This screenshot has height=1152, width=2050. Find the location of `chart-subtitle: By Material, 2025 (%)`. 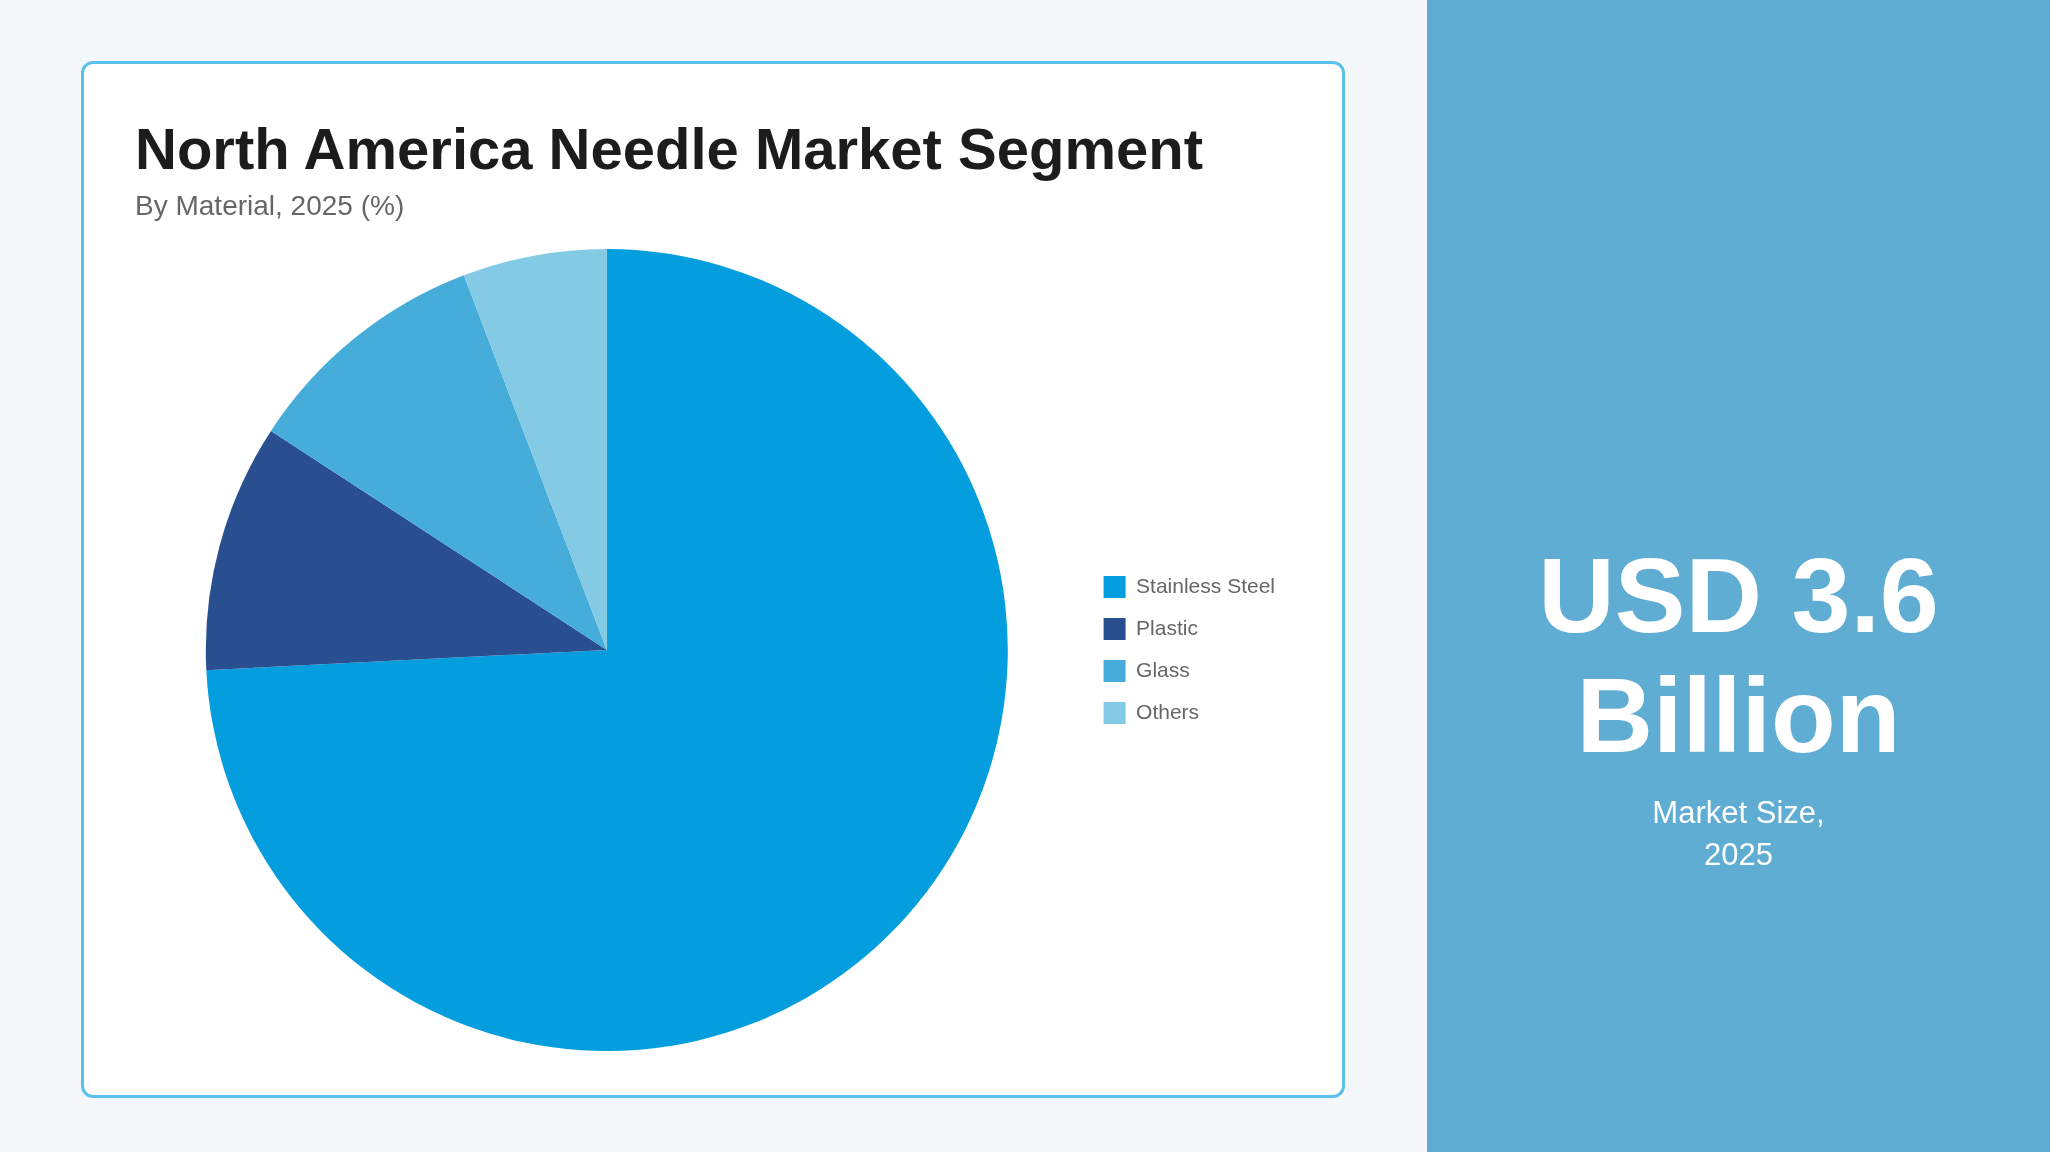

chart-subtitle: By Material, 2025 (%) is located at coordinates (270, 206).